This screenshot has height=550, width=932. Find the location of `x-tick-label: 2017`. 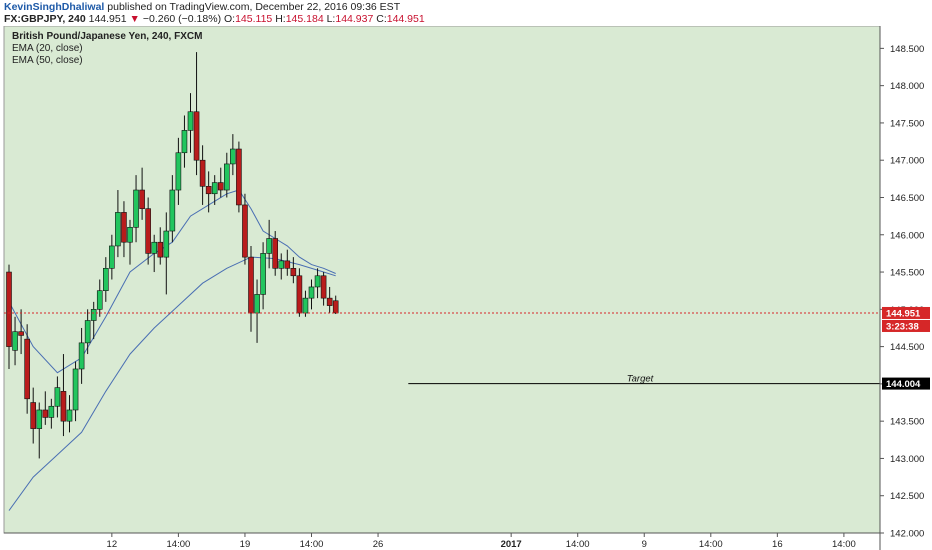

x-tick-label: 2017 is located at coordinates (511, 544).